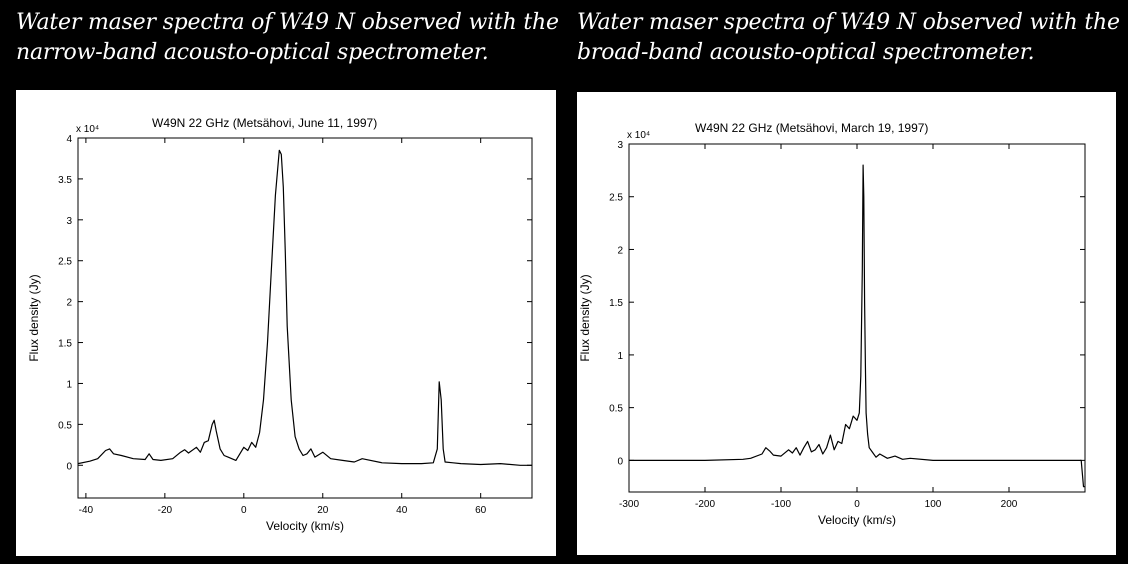 This screenshot has width=1128, height=564. Describe the element at coordinates (705, 504) in the screenshot. I see `x-tick-label: -200` at that location.